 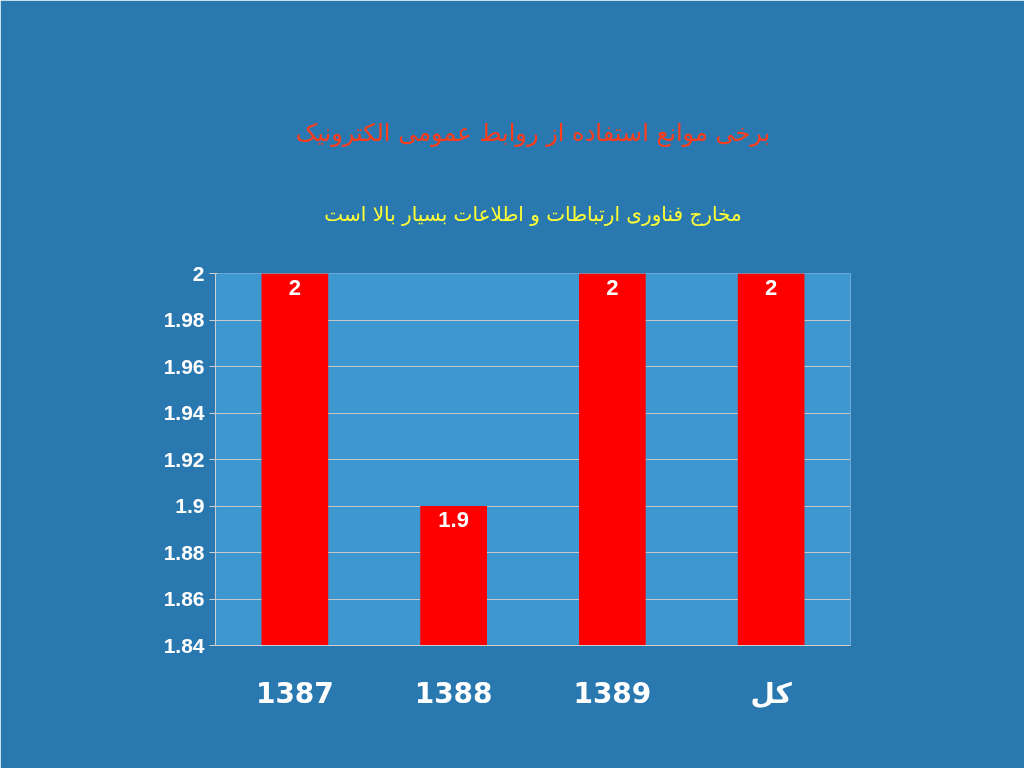 What do you see at coordinates (453, 693) in the screenshot?
I see `x-tick-label: 1388` at bounding box center [453, 693].